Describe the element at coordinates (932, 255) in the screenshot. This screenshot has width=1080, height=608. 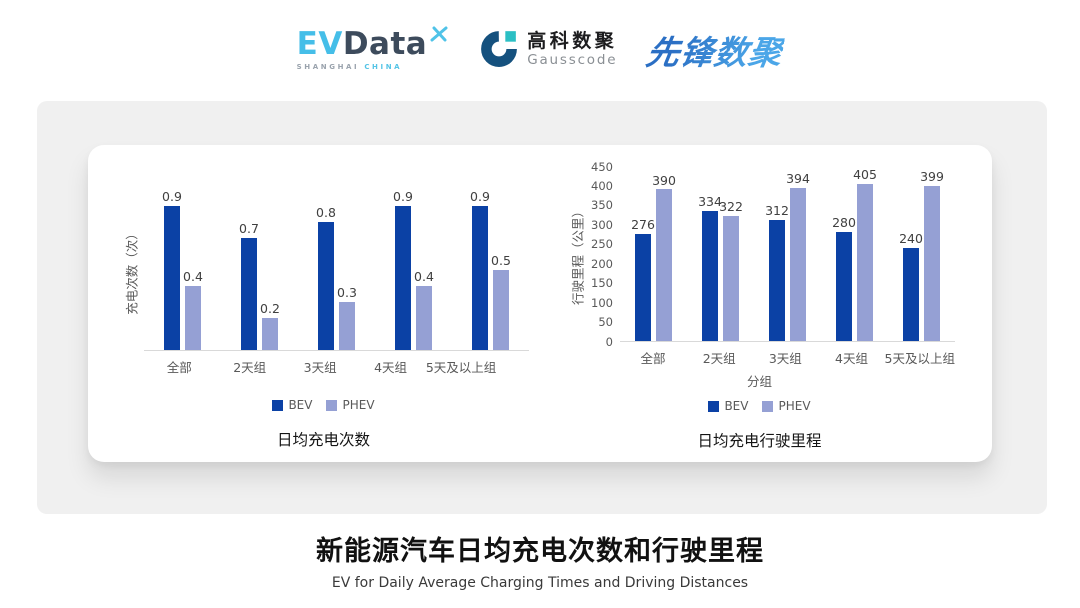
I see `bar-phev: 399` at that location.